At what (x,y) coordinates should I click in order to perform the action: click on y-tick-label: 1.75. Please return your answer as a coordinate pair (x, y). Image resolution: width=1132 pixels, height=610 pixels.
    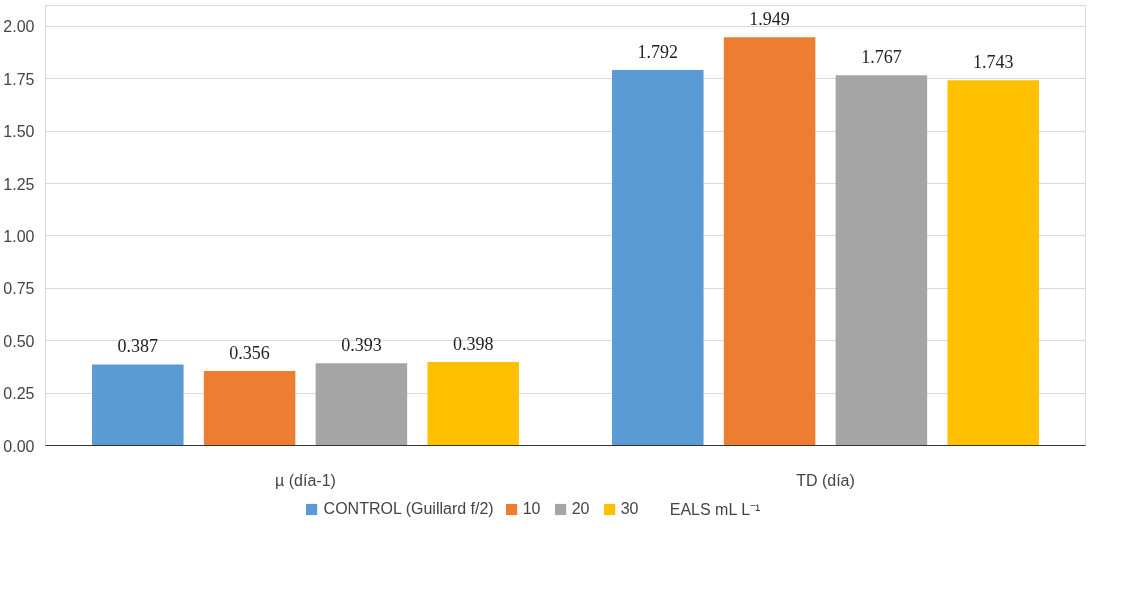
    Looking at the image, I should click on (19, 79).